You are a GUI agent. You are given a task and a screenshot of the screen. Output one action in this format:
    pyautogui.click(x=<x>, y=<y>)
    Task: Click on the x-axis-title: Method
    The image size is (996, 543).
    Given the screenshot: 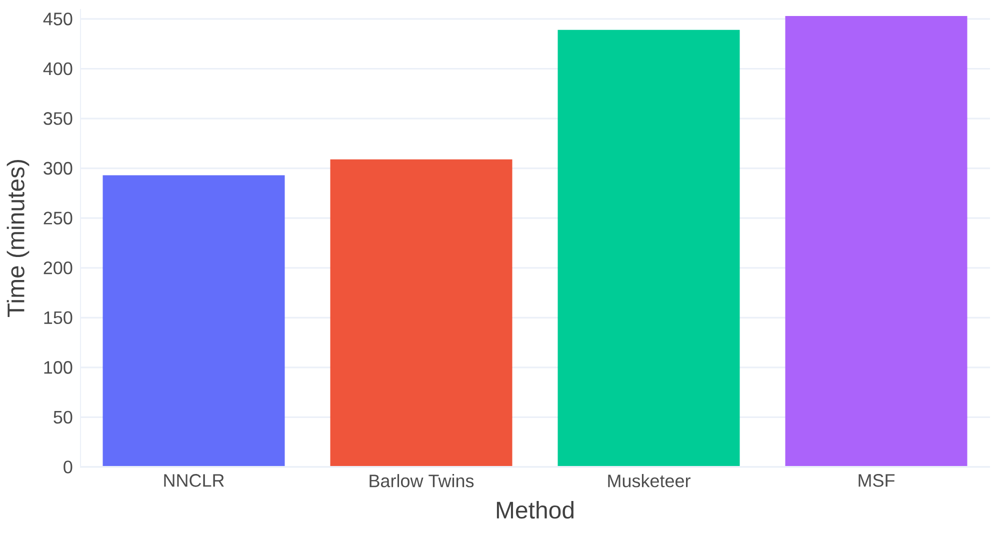 What is the action you would take?
    pyautogui.click(x=535, y=510)
    